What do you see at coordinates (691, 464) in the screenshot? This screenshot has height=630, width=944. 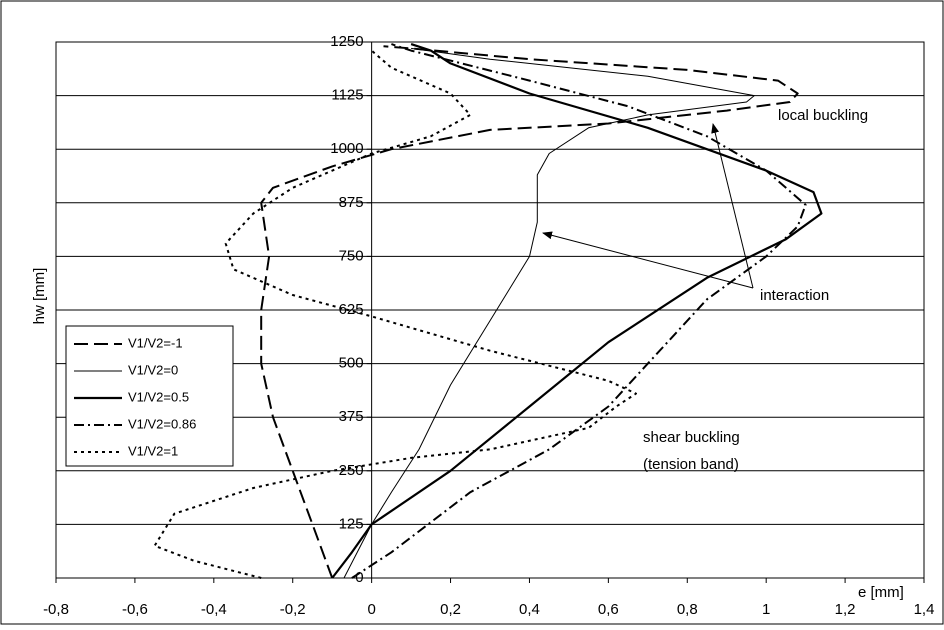 I see `annotation: (tension band)` at bounding box center [691, 464].